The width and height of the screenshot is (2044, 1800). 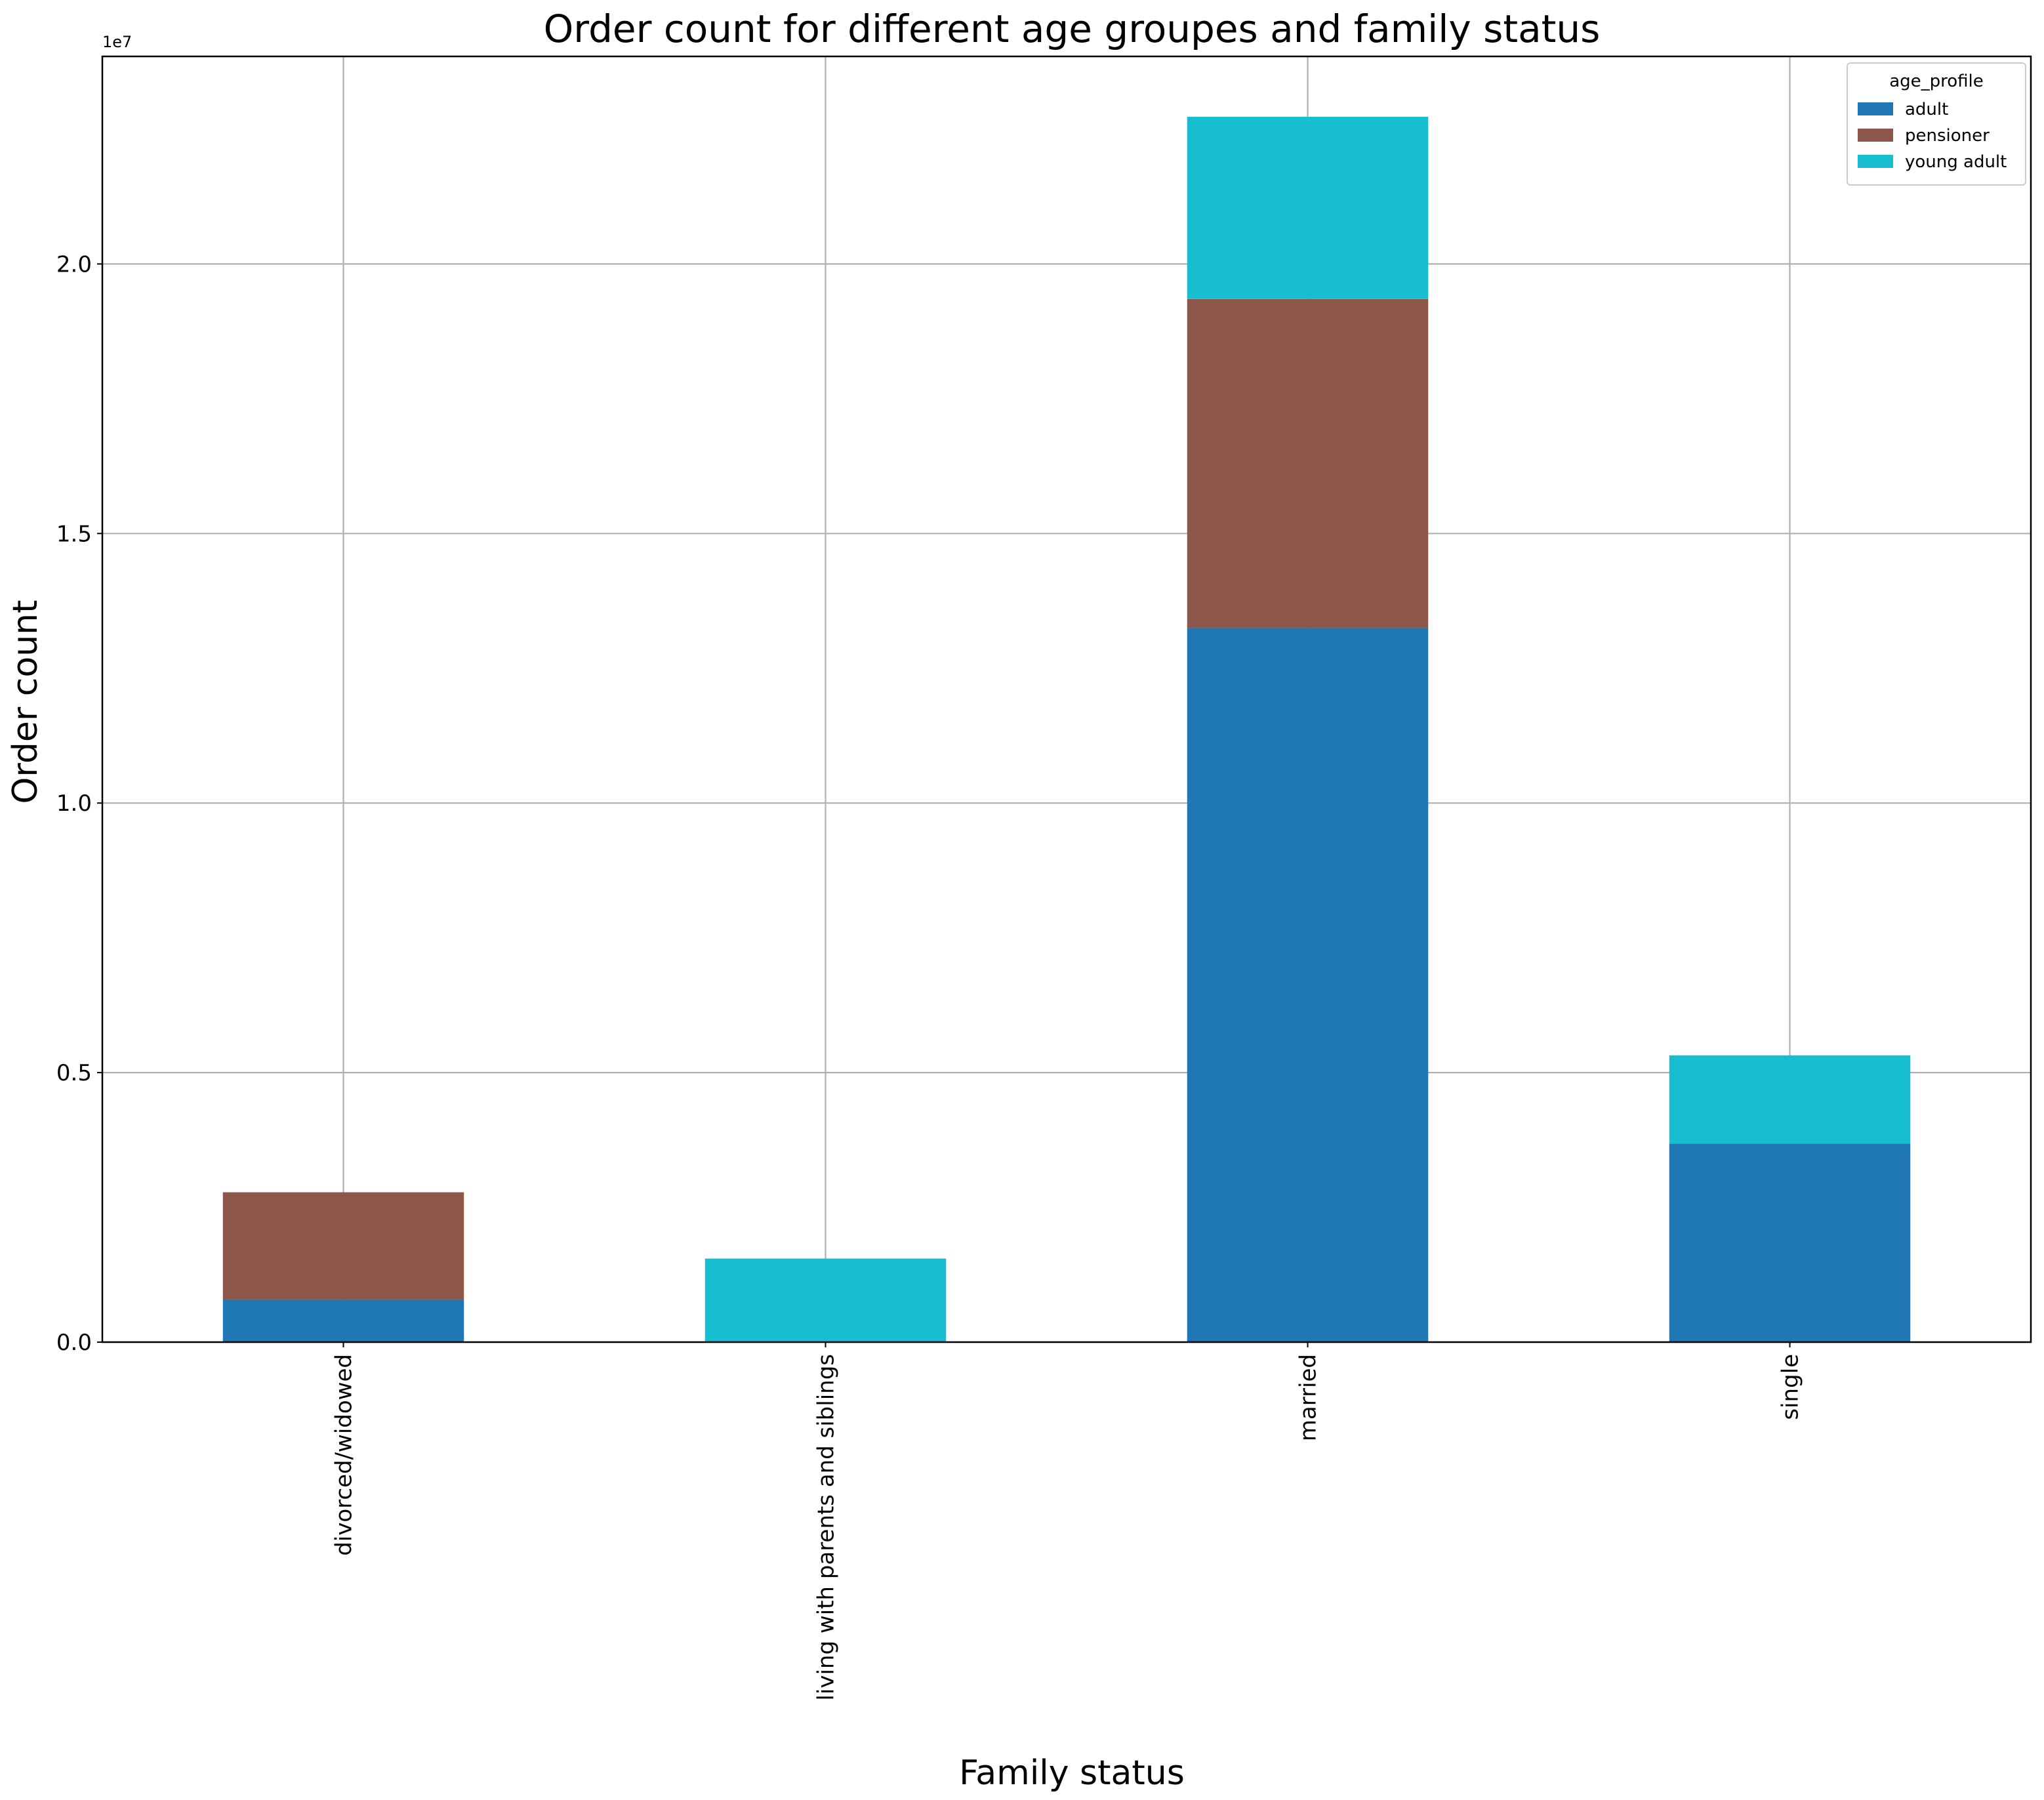 I want to click on y-axis-ticks: 0.0 0.5 1.0 1.5 2.0, so click(x=79, y=803).